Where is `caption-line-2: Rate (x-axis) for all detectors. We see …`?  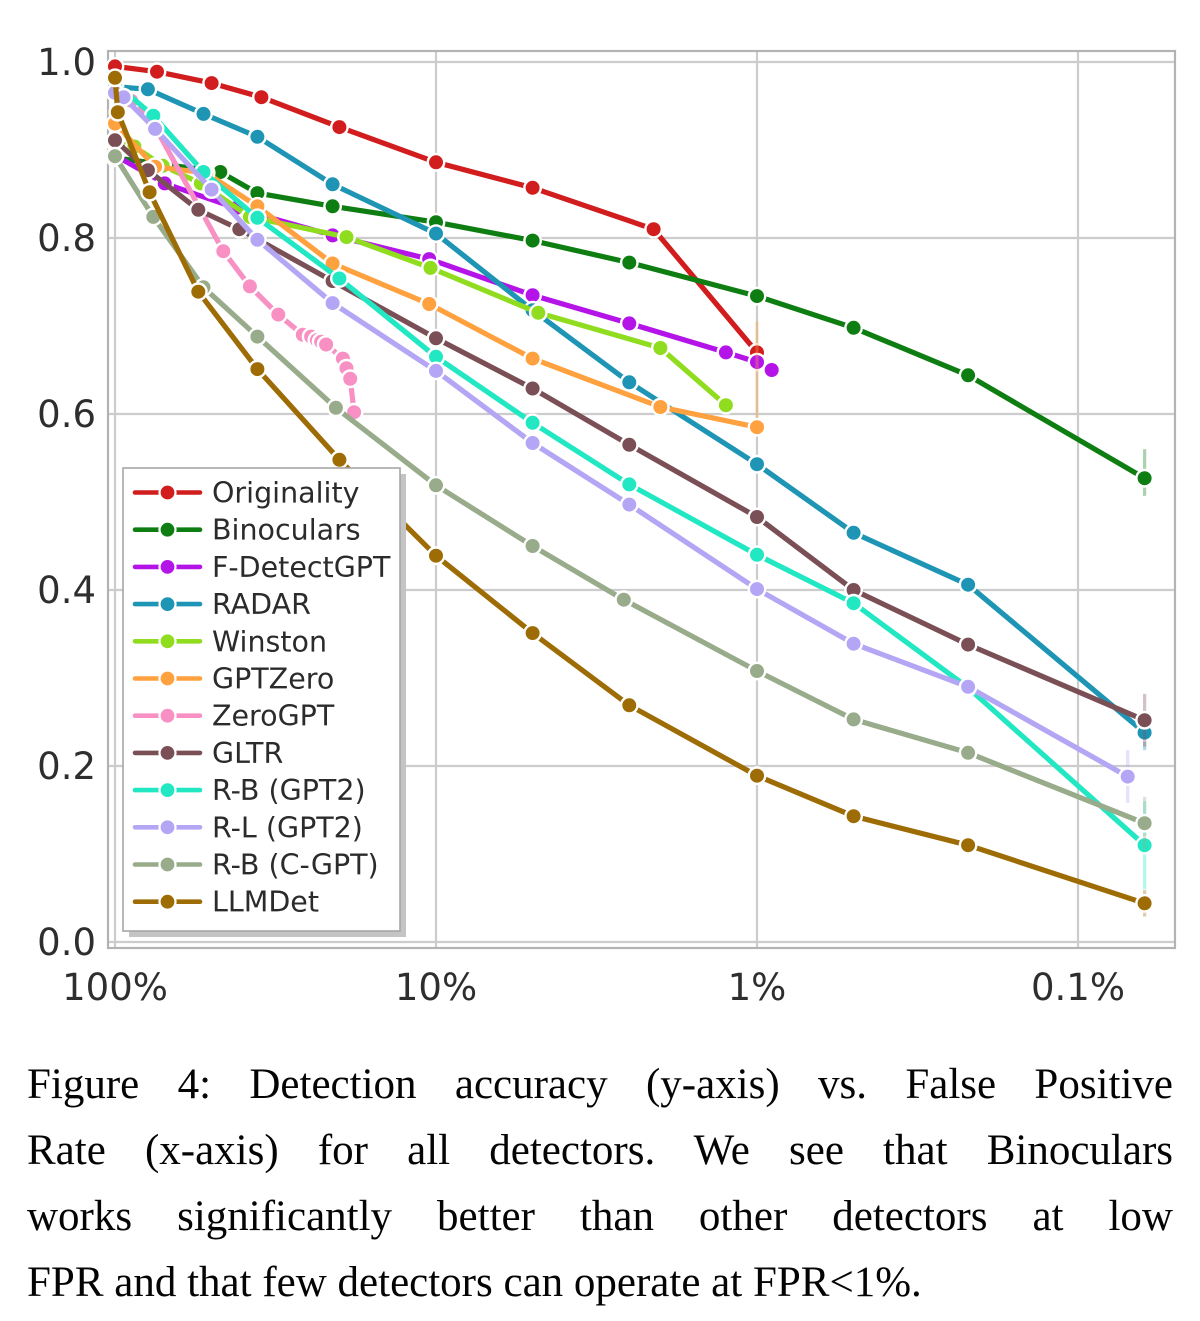 caption-line-2: Rate (x-axis) for all detectors. We see … is located at coordinates (600, 1150).